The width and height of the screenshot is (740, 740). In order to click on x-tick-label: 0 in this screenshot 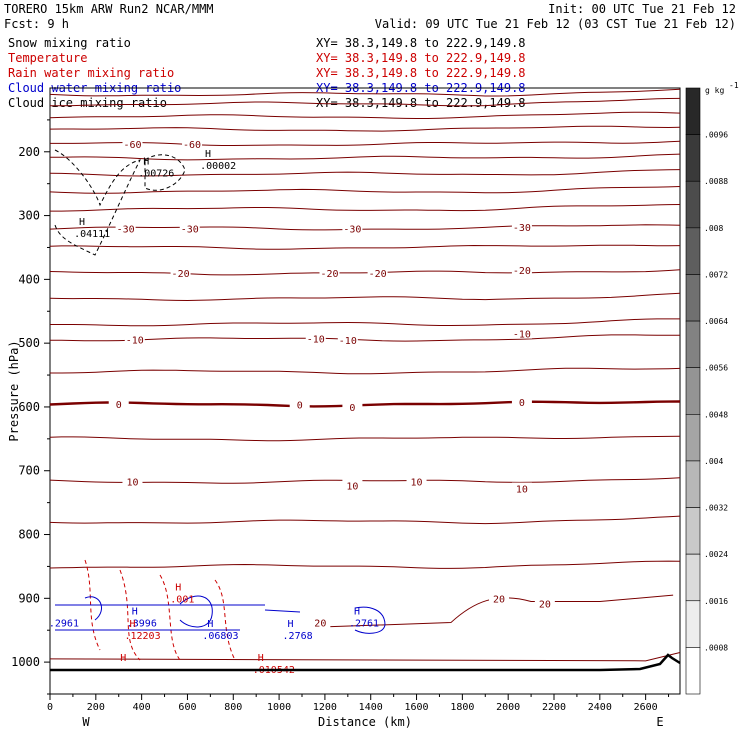, I will do `click(50, 707)`.